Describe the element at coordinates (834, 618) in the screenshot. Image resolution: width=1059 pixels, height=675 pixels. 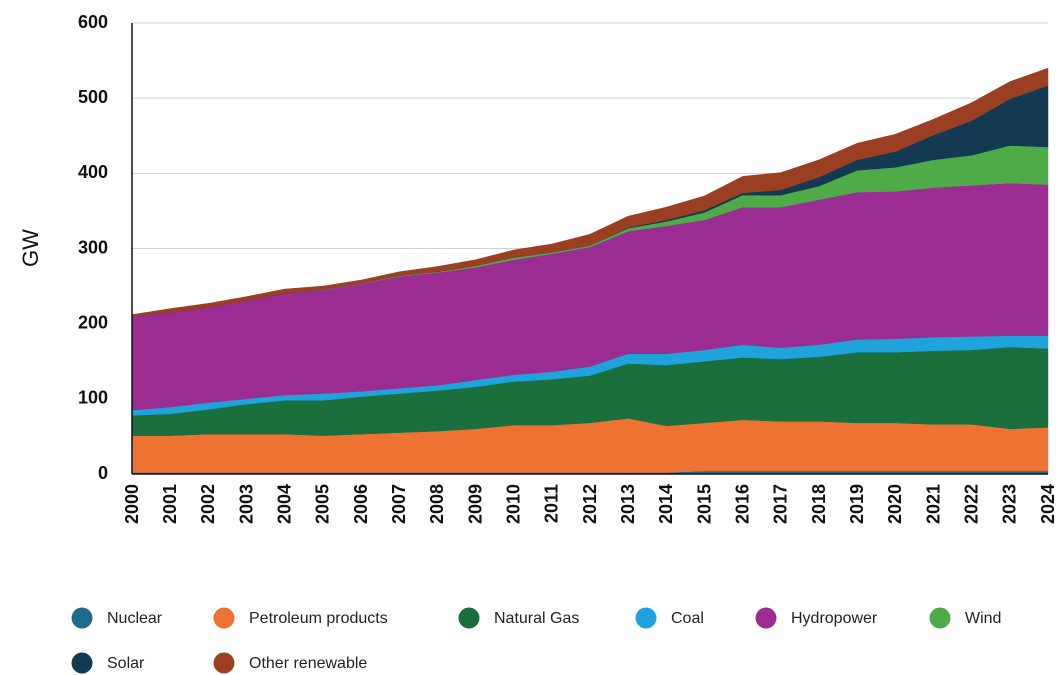
I see `legend-label: Hydropower` at that location.